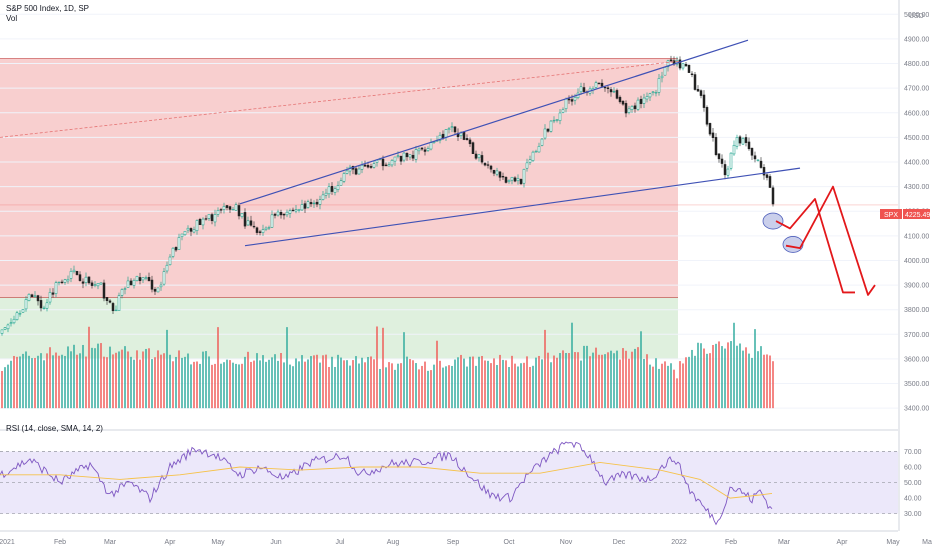 Image resolution: width=932 pixels, height=550 pixels. What do you see at coordinates (916, 286) in the screenshot?
I see `price-axis-tick: 3900.00` at bounding box center [916, 286].